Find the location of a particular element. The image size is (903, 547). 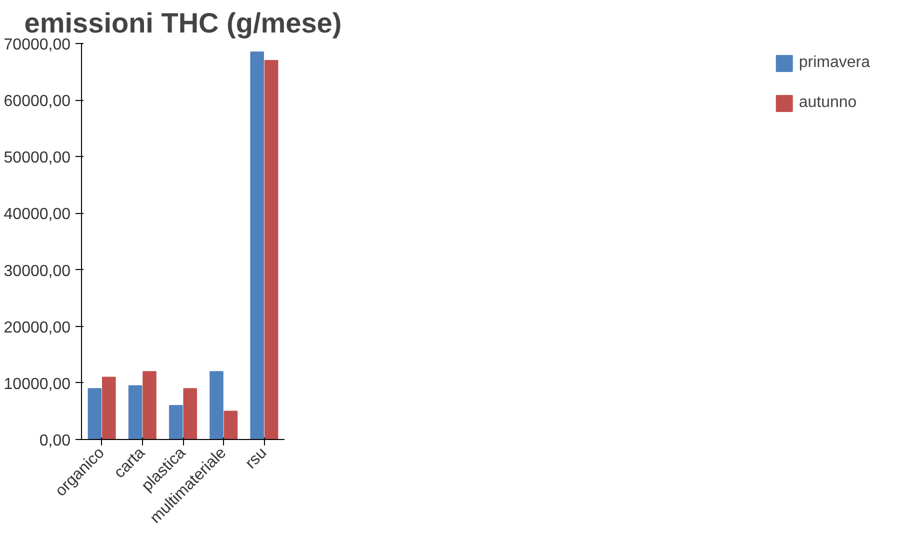

chart-title: emissioni THC (g/mese) is located at coordinates (183, 23).